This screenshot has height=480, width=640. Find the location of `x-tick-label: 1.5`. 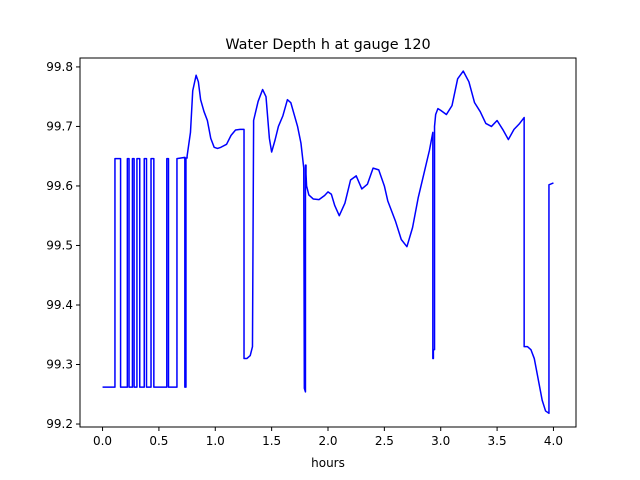

x-tick-label: 1.5 is located at coordinates (271, 441).